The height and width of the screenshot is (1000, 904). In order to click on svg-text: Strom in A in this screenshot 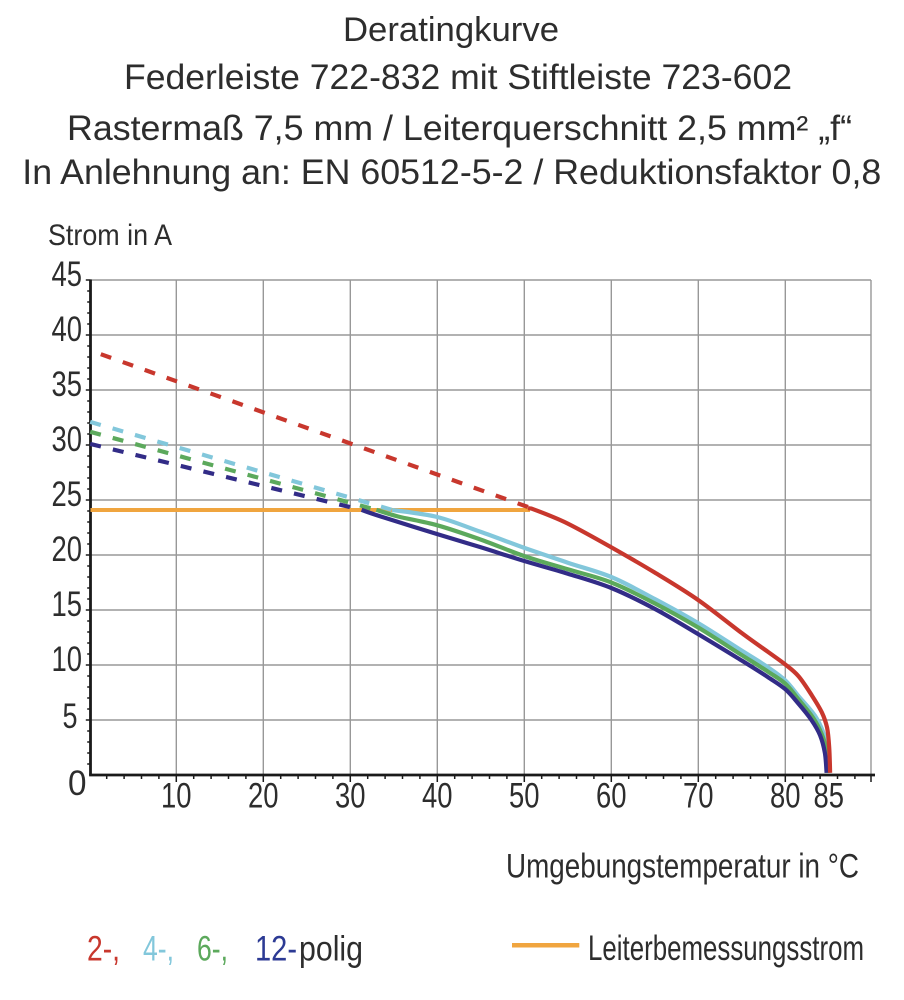, I will do `click(110, 235)`.